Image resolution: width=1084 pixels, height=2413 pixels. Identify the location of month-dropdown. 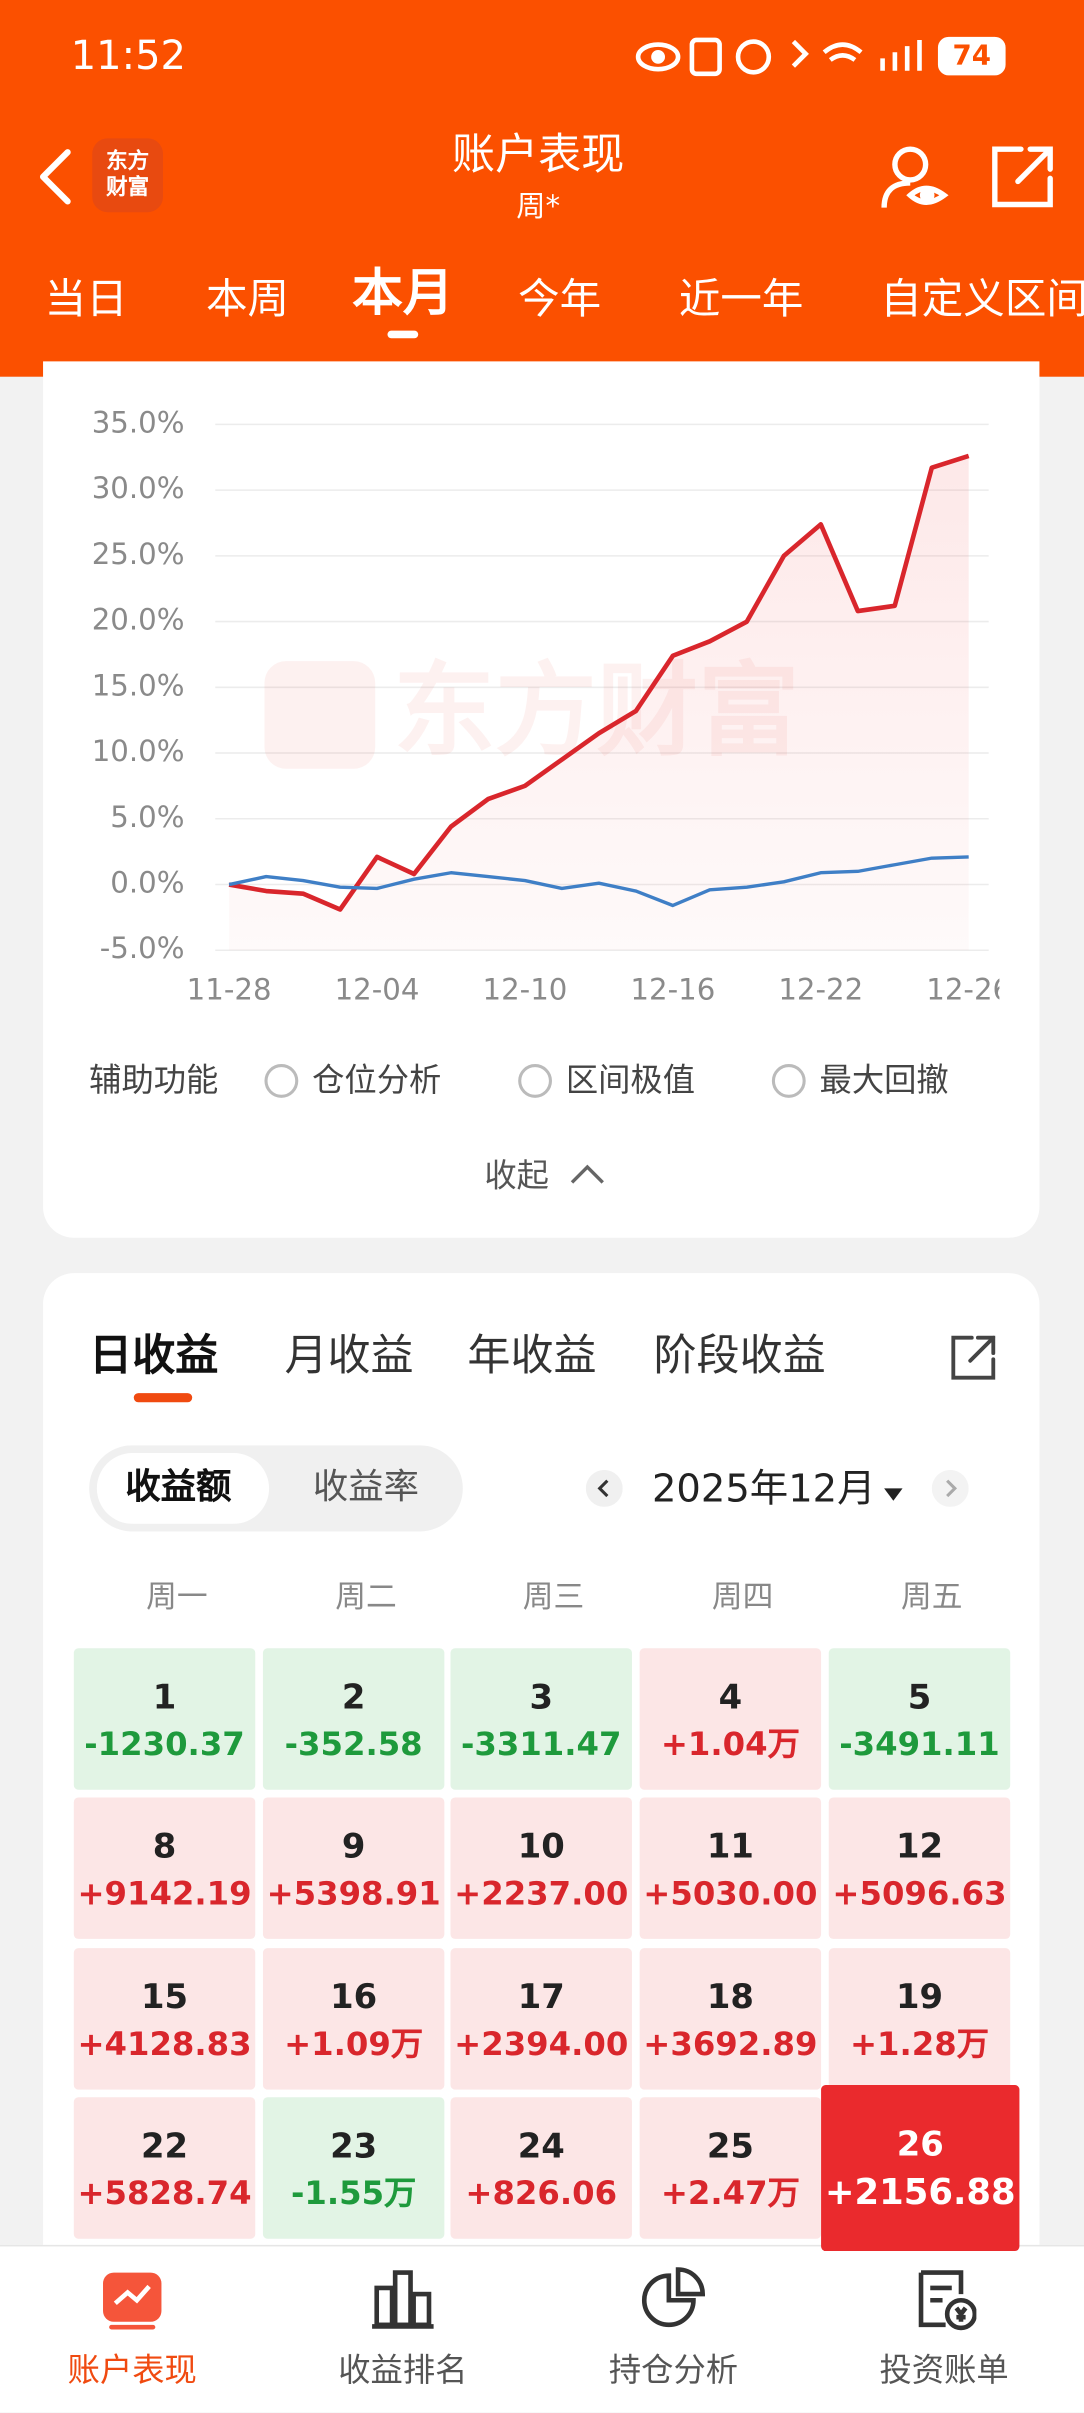
(894, 1490).